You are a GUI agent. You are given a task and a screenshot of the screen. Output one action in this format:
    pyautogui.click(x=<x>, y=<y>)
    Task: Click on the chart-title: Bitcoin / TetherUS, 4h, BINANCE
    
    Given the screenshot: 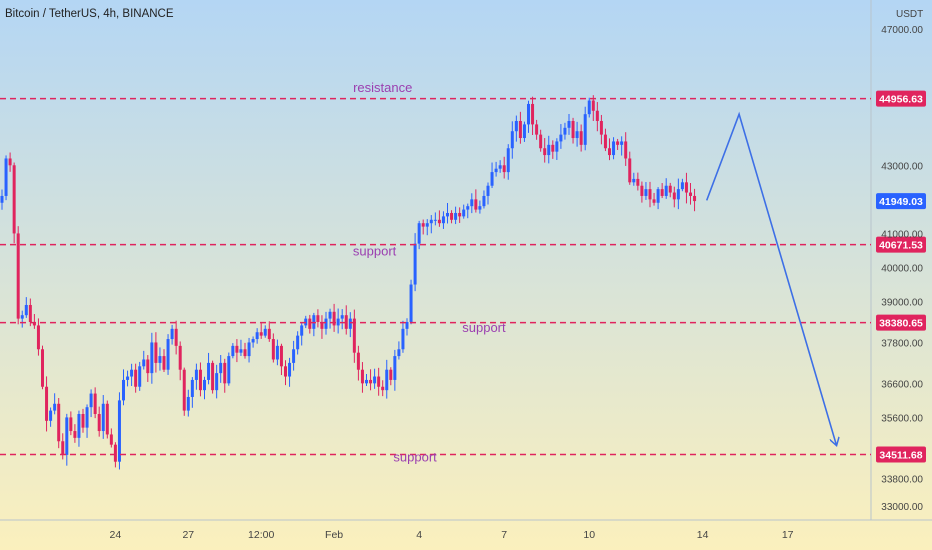 What is the action you would take?
    pyautogui.click(x=89, y=14)
    